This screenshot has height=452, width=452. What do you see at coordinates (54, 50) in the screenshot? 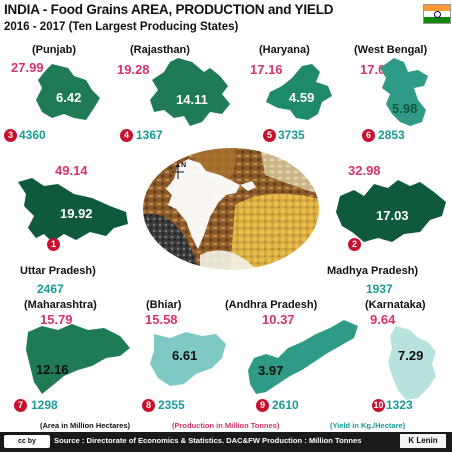
I see `state-name-punjab: (Punjab)` at bounding box center [54, 50].